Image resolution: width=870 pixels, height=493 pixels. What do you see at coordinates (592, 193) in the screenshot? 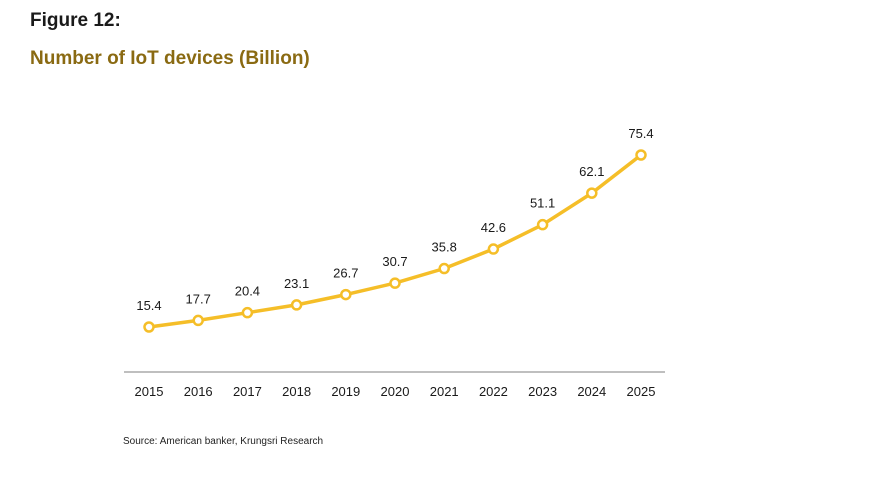
I see `data-point-2024` at bounding box center [592, 193].